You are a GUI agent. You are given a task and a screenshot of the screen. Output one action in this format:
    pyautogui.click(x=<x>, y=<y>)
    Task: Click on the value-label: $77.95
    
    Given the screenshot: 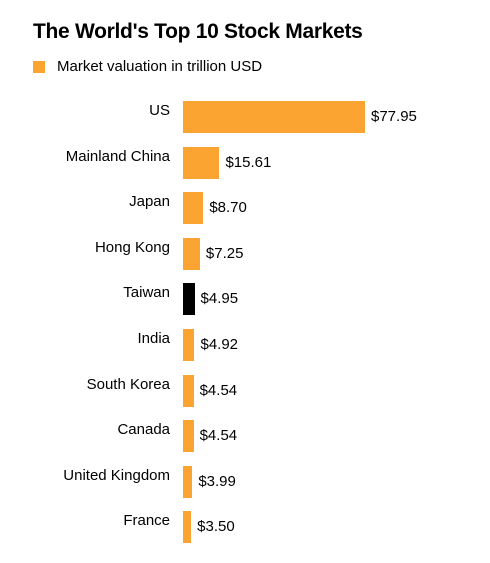 What is the action you would take?
    pyautogui.click(x=394, y=116)
    